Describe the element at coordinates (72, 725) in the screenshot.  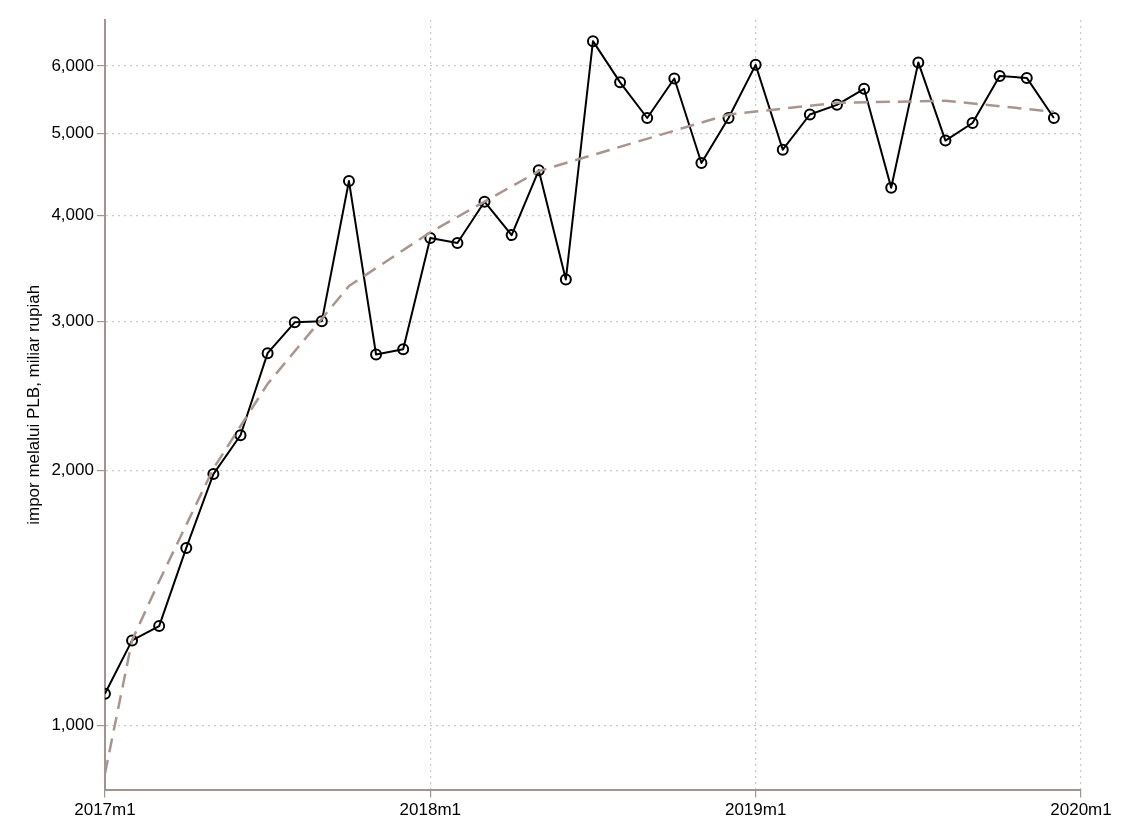
I see `y-tick-label: 1,000` at that location.